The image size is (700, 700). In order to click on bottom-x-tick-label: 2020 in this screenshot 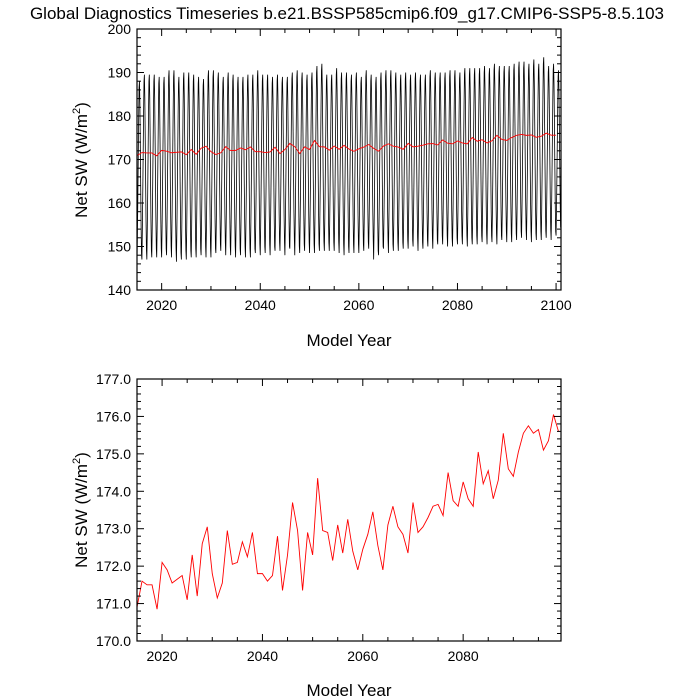, I will do `click(162, 656)`.